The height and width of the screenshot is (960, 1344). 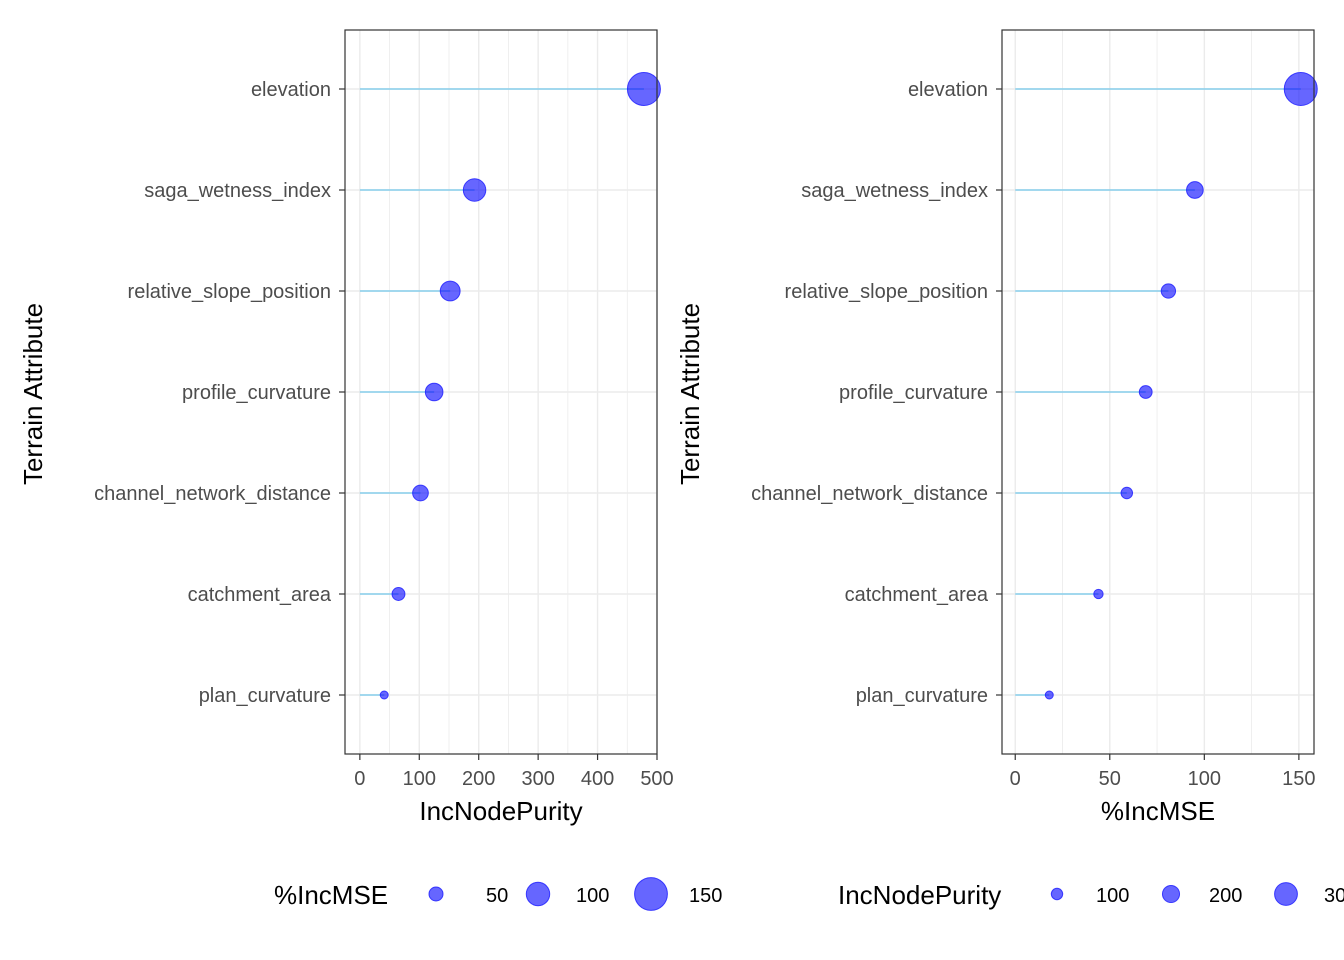 I want to click on x-tick-label: 500, so click(x=656, y=779).